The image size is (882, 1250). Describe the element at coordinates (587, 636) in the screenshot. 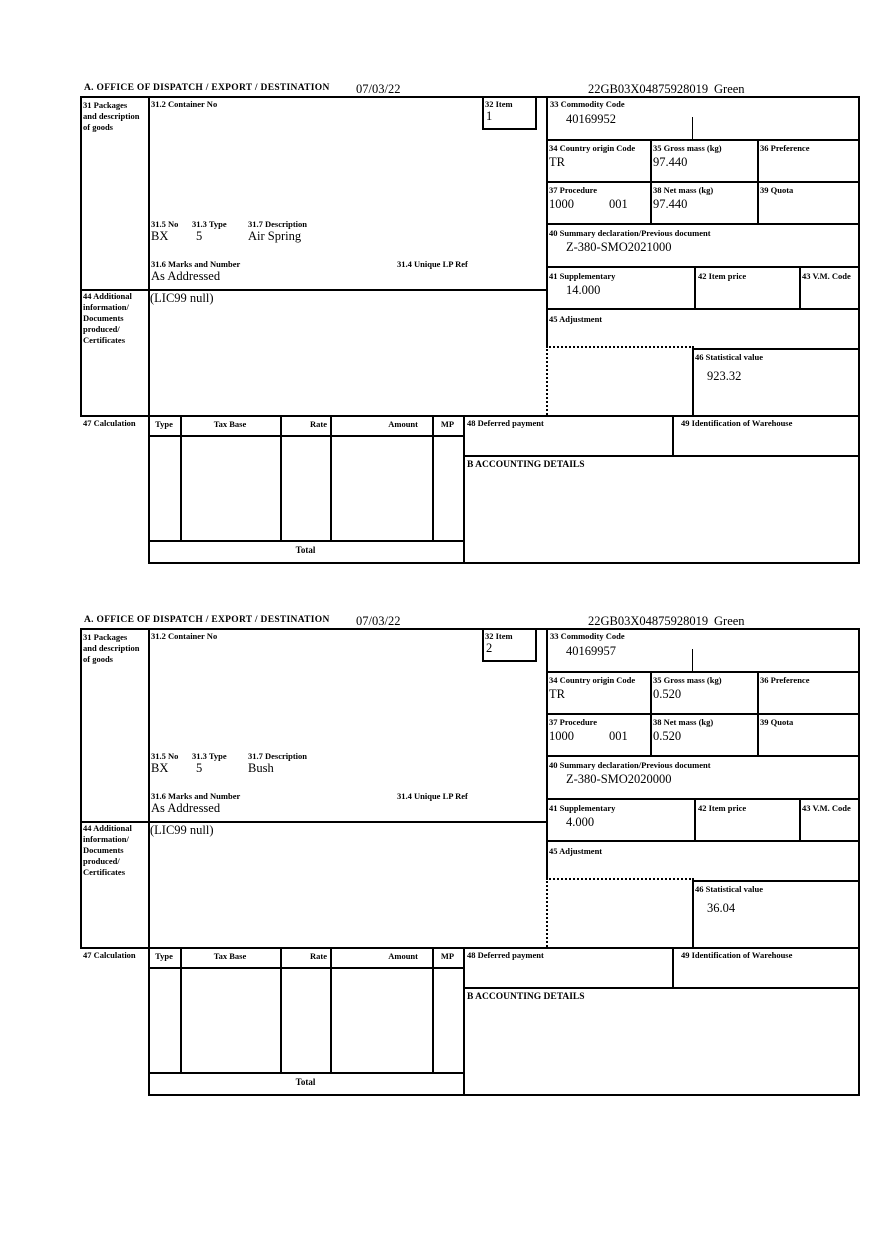

I see `box33-label: 33 Commodity Code` at that location.